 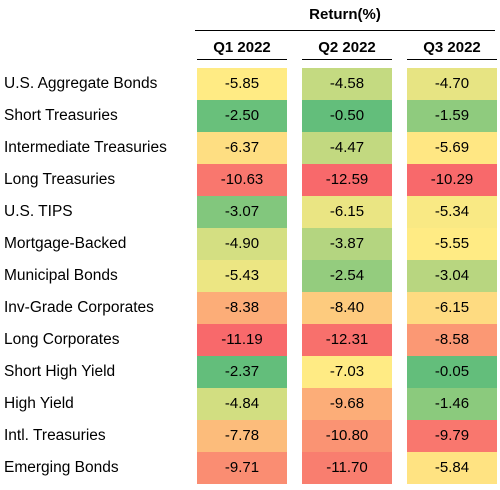 What do you see at coordinates (452, 84) in the screenshot?
I see `value-cell: -4.70` at bounding box center [452, 84].